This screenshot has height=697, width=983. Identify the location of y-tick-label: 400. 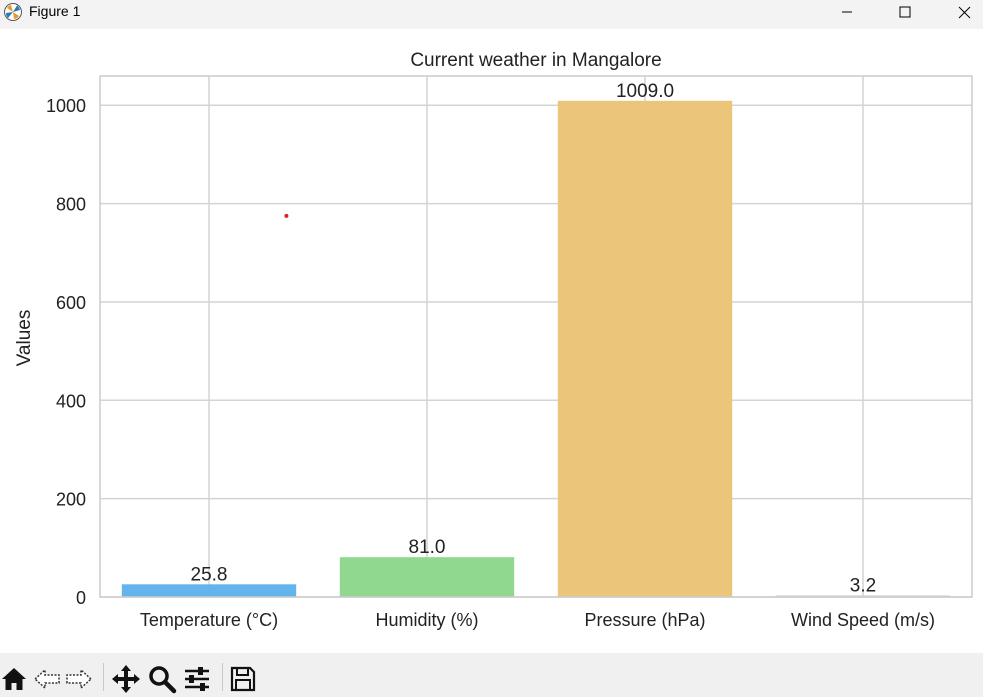
(71, 401).